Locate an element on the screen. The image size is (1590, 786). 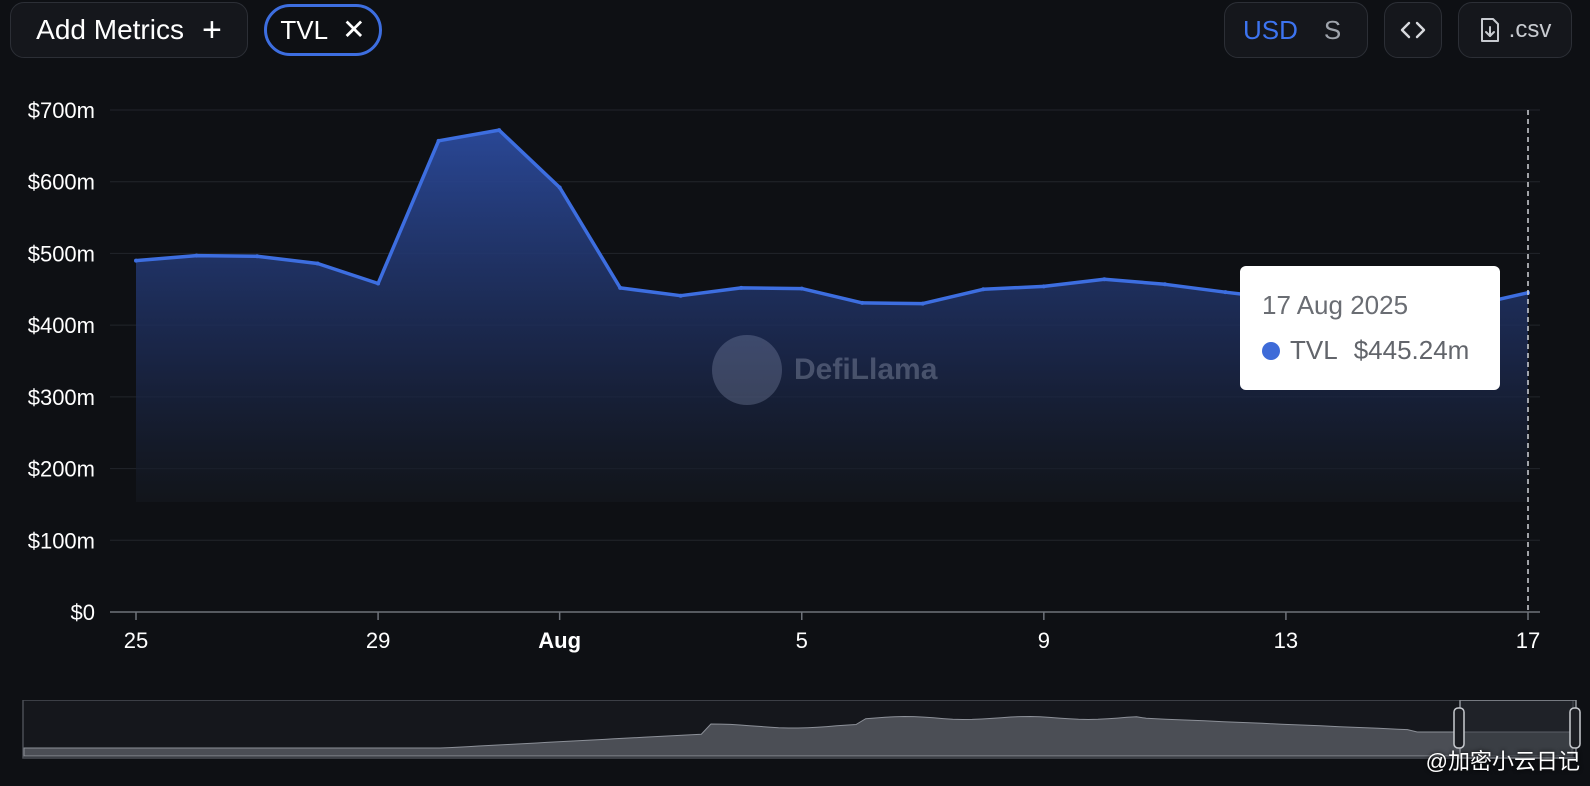
x-tick-label: 13 is located at coordinates (1286, 640).